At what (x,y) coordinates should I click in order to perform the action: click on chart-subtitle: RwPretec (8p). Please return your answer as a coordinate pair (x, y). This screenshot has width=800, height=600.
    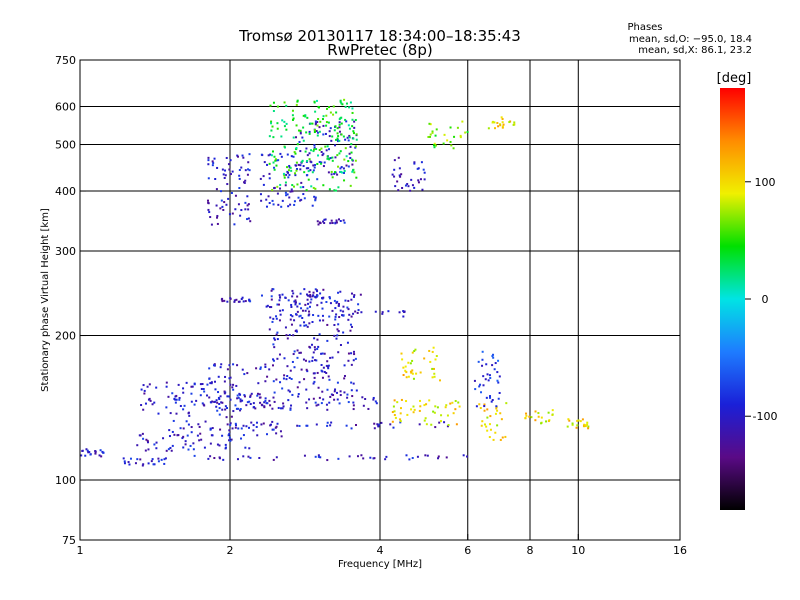
    Looking at the image, I should click on (379, 50).